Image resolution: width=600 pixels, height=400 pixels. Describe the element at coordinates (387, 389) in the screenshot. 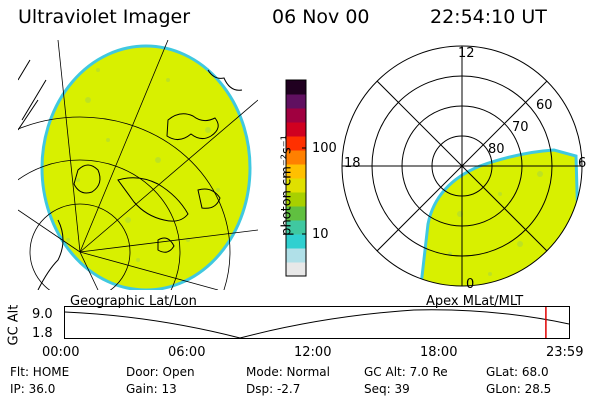

I see `status-seq: Seq: 39` at that location.